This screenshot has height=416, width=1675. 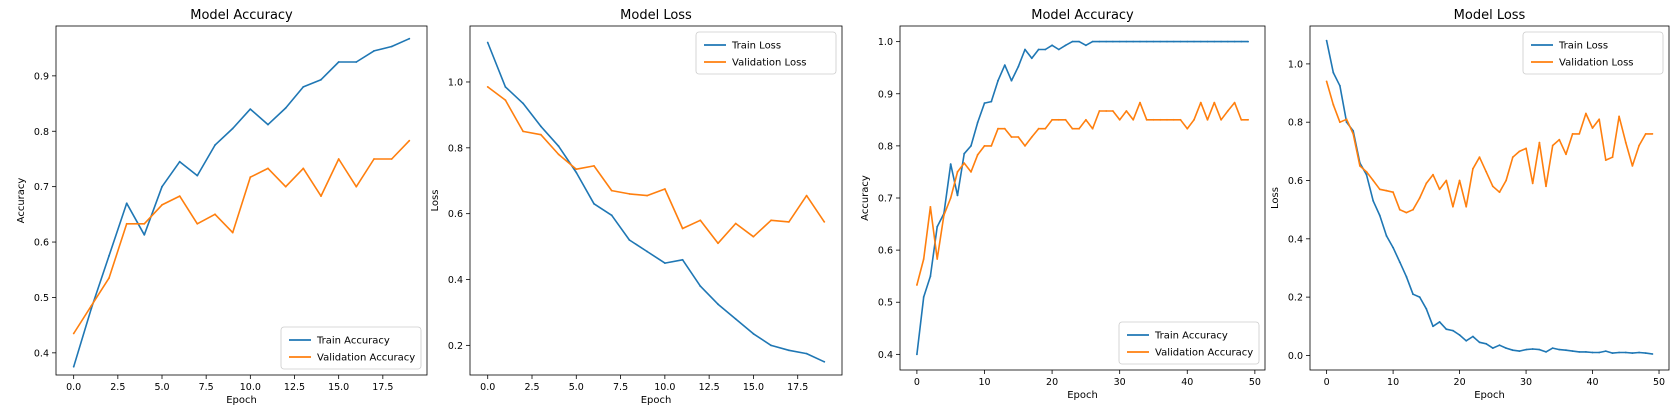 I want to click on x-tick-label: 2.5, so click(x=117, y=387).